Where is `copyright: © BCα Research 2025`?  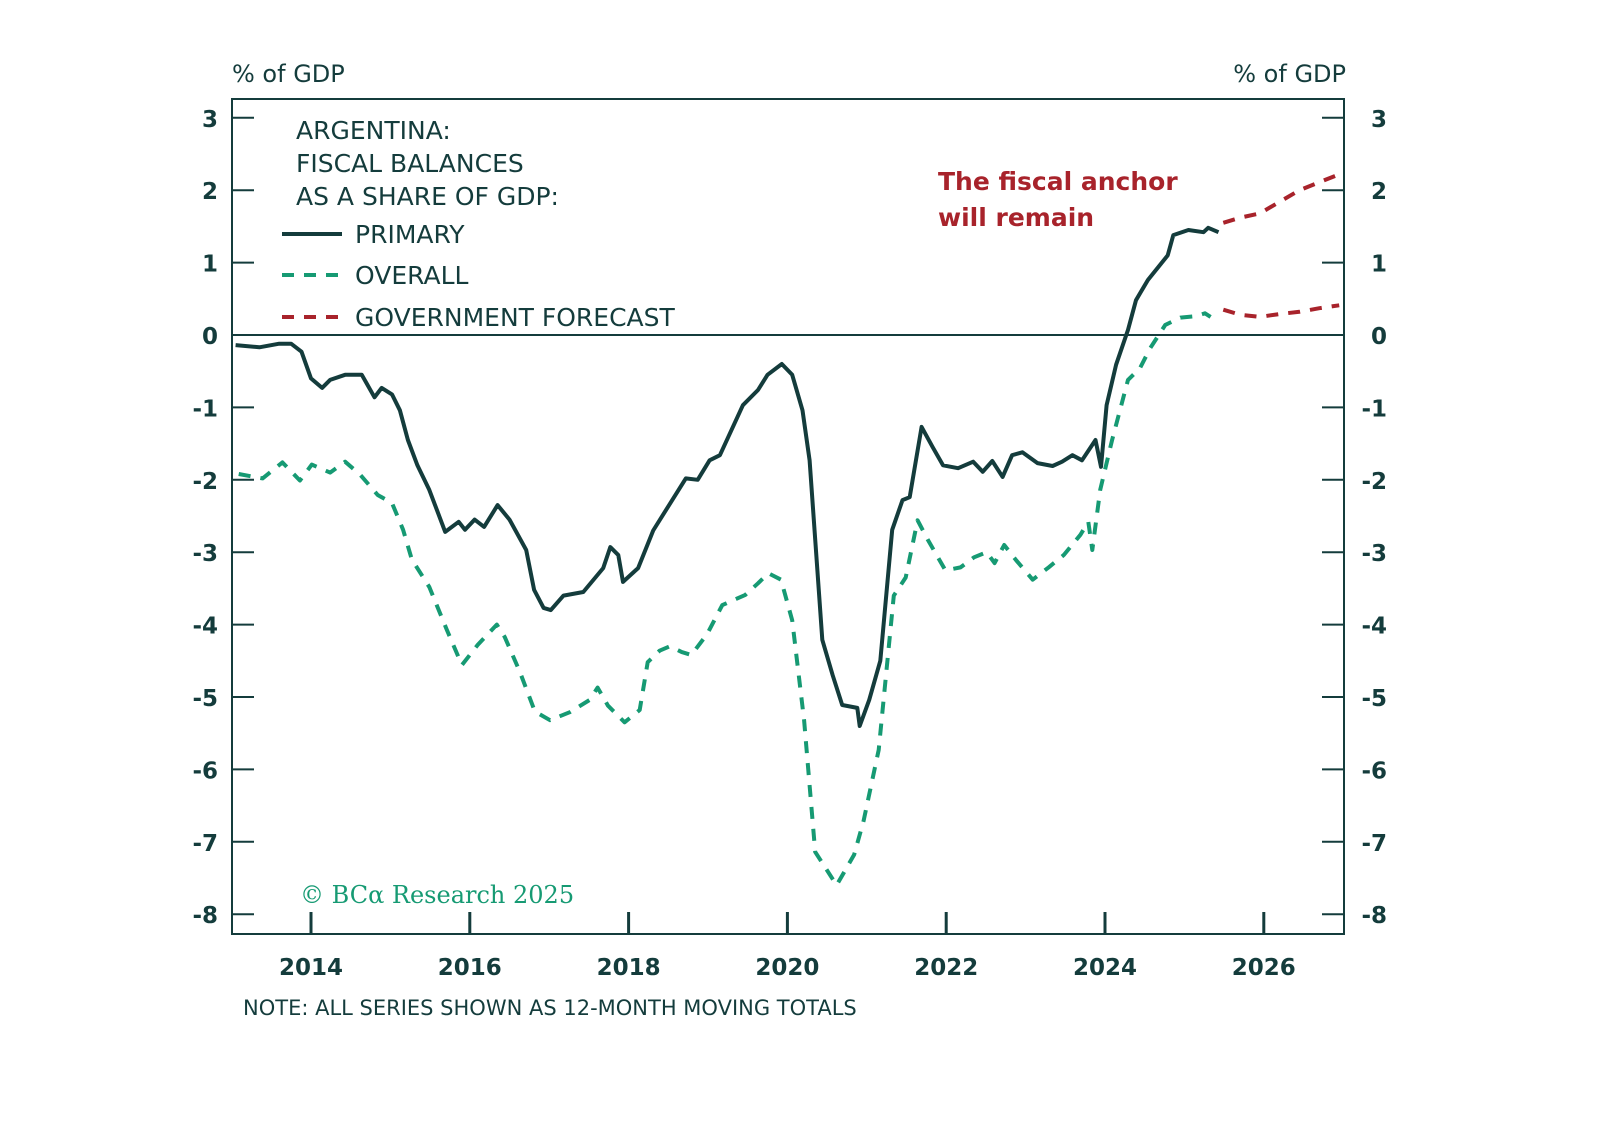 copyright: © BCα Research 2025 is located at coordinates (437, 895).